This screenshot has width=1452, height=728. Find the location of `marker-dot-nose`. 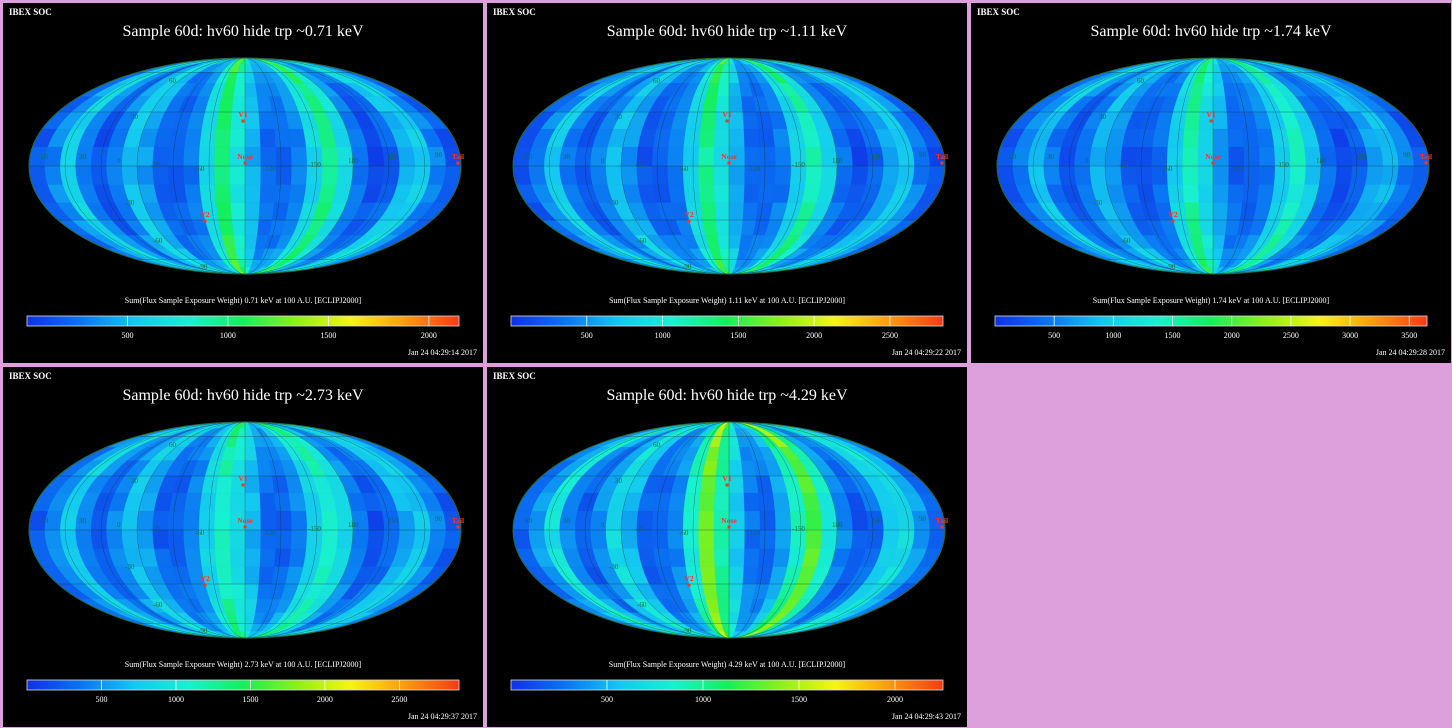

marker-dot-nose is located at coordinates (1213, 163).